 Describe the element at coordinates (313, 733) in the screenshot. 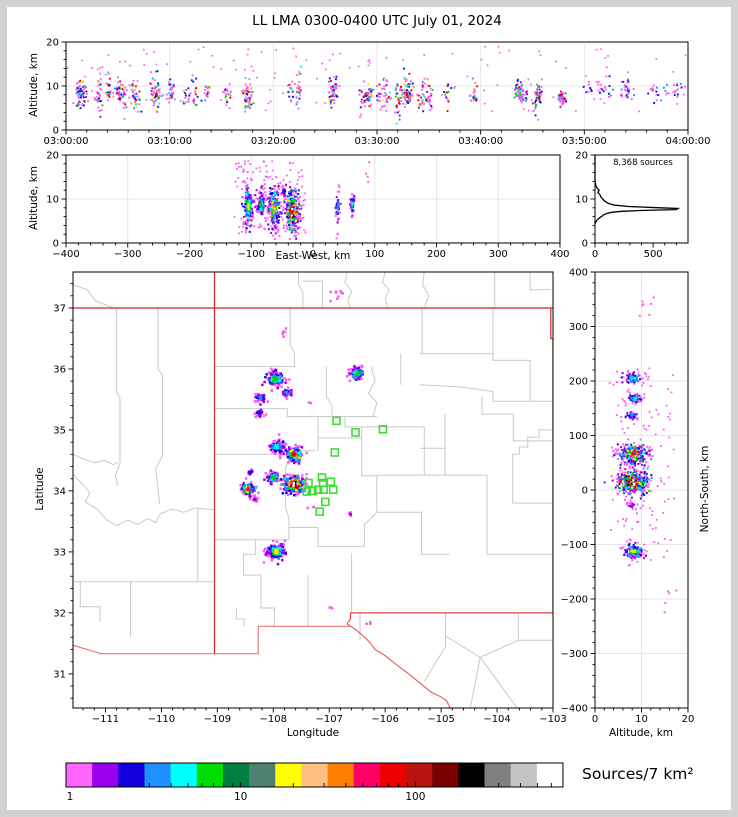

I see `map-x-axis-label: Longitude` at that location.